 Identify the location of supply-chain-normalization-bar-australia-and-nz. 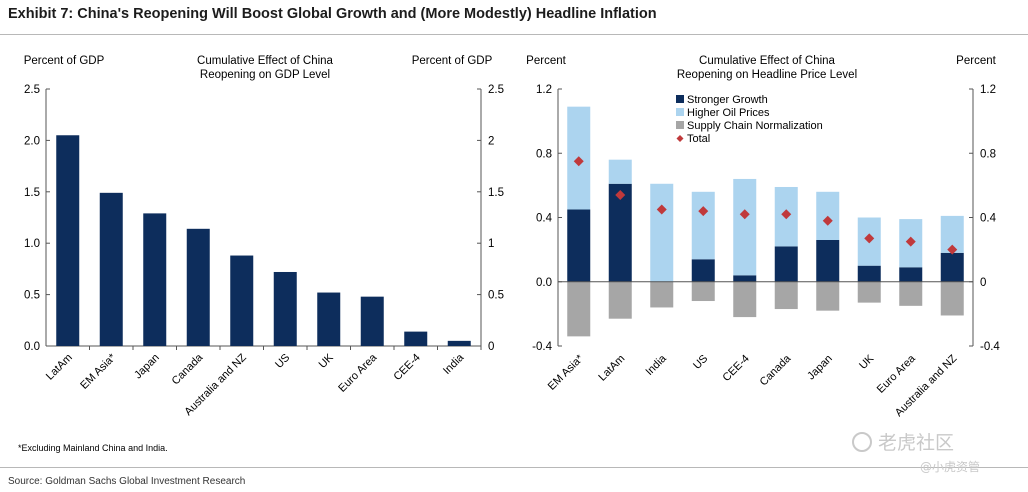
(952, 298).